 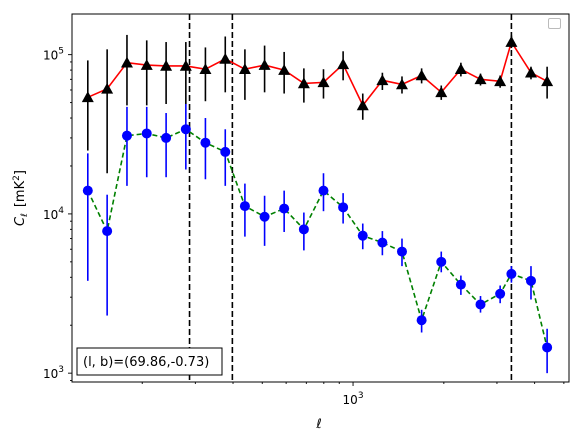 I want to click on y-axis-label: Cℓ [mK2], so click(x=21, y=198).